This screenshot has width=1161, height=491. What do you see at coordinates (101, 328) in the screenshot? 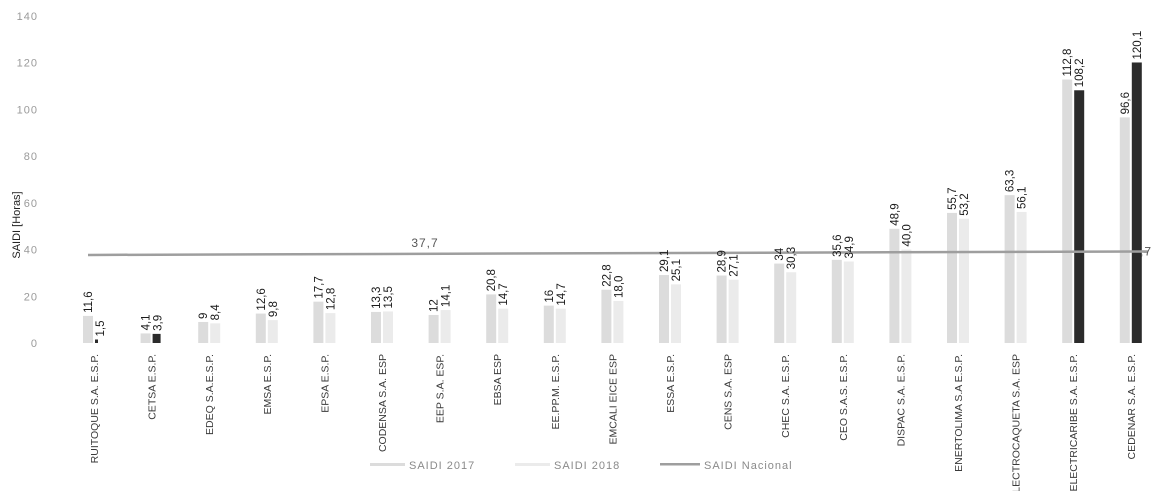
I see `value-label-2018: 1,5` at bounding box center [101, 328].